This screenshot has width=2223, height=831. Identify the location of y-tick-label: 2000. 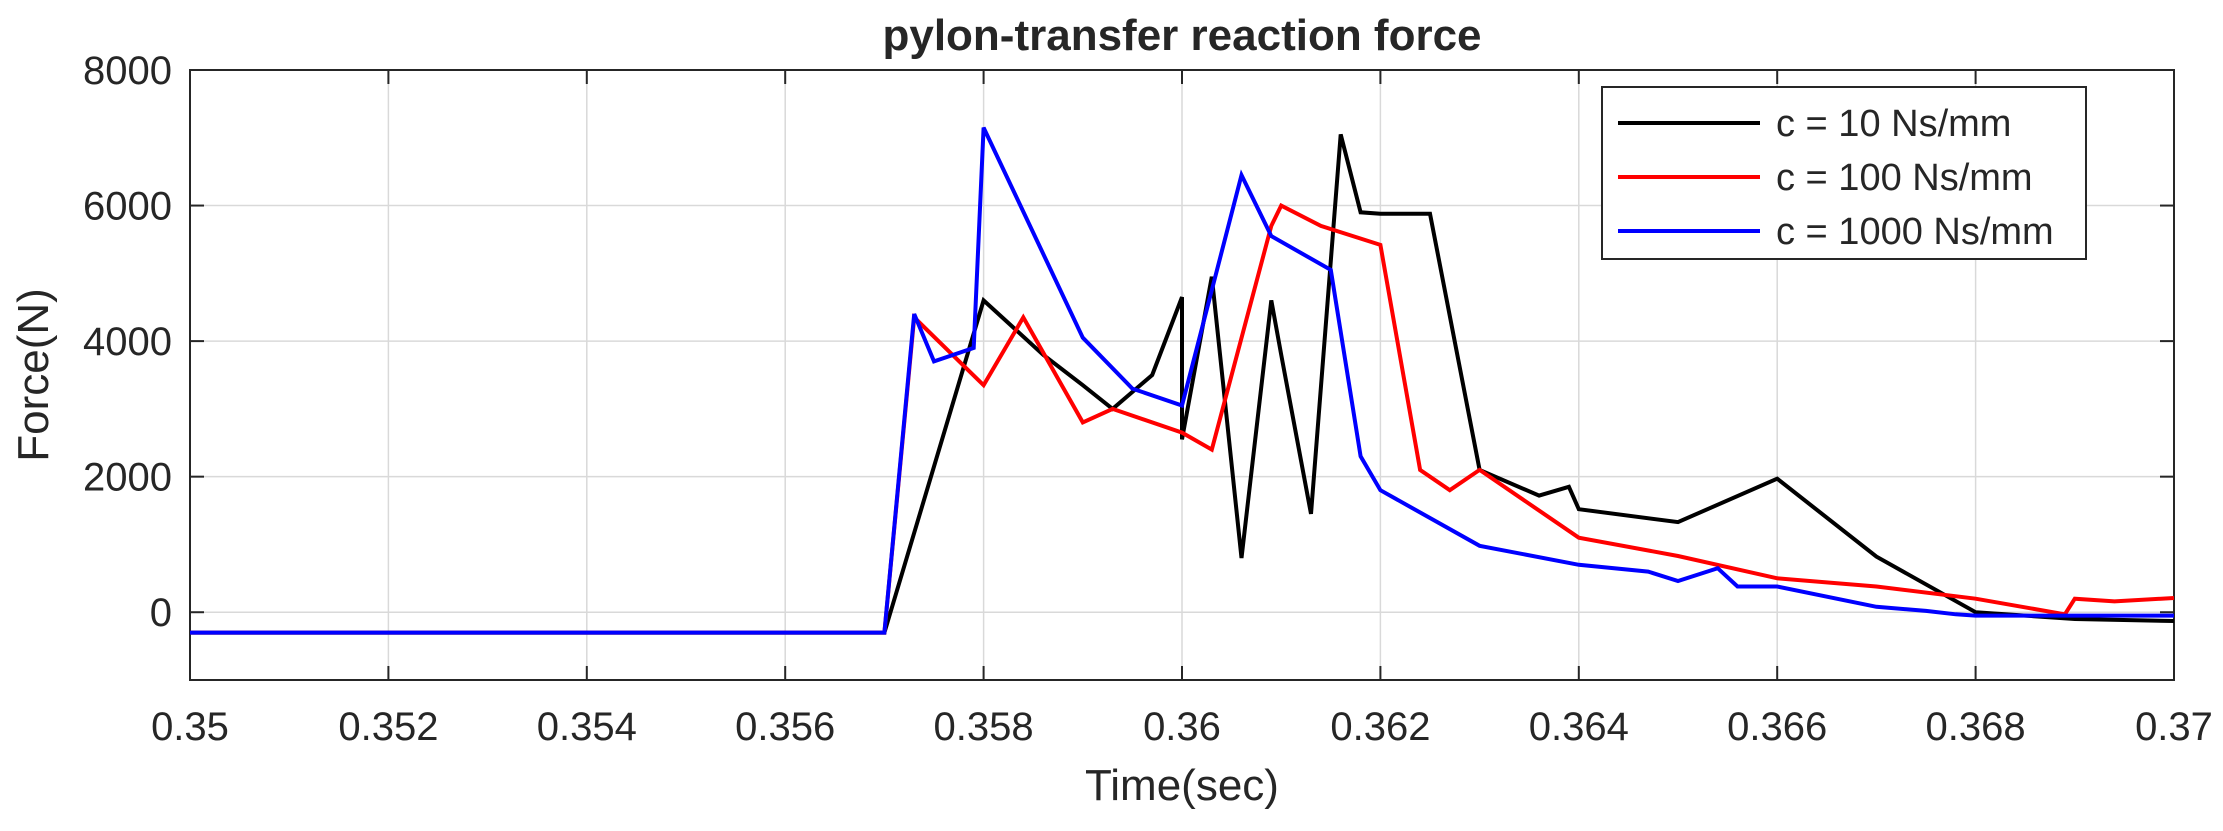
(127, 478).